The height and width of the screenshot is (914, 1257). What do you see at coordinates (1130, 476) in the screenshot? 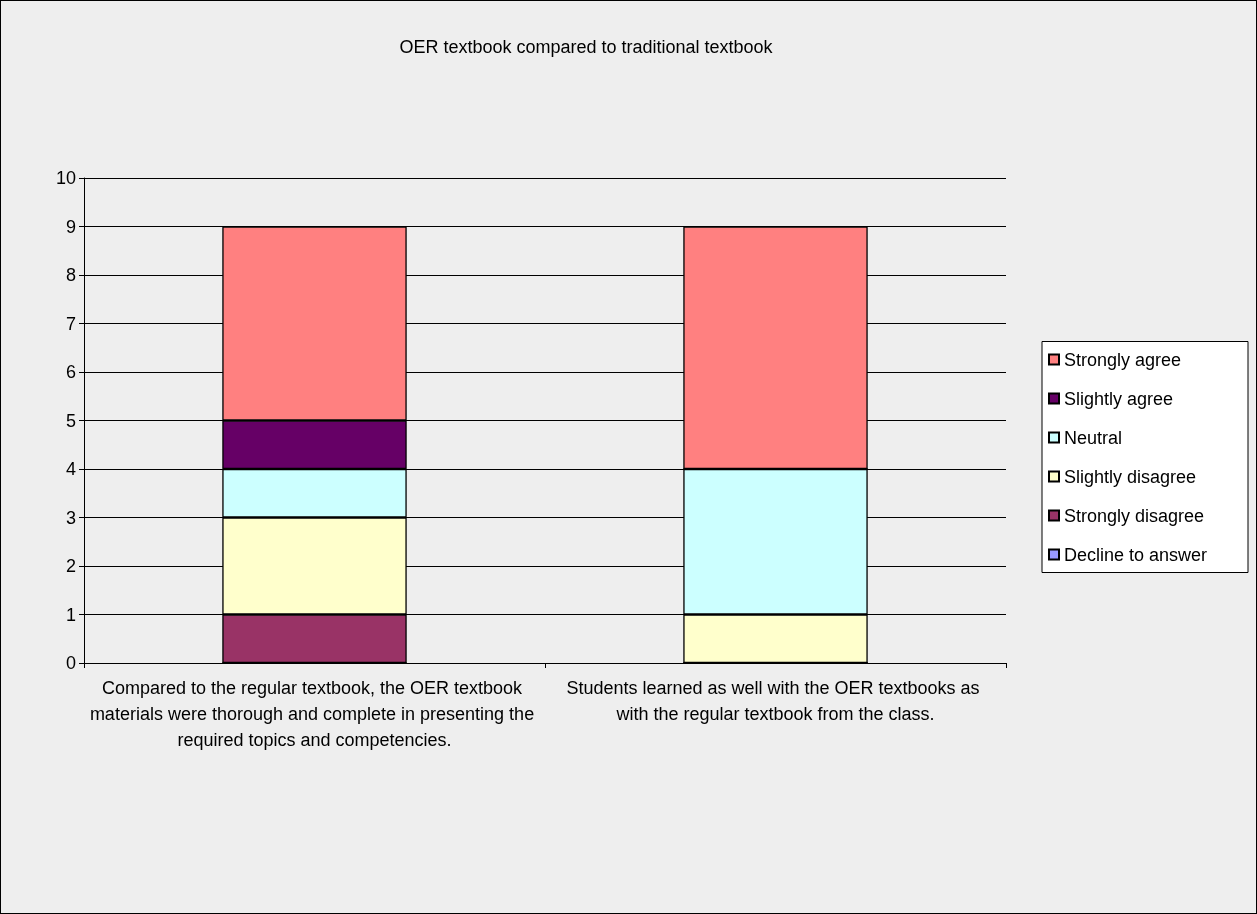
I see `legend-label: Slightly disagree` at bounding box center [1130, 476].